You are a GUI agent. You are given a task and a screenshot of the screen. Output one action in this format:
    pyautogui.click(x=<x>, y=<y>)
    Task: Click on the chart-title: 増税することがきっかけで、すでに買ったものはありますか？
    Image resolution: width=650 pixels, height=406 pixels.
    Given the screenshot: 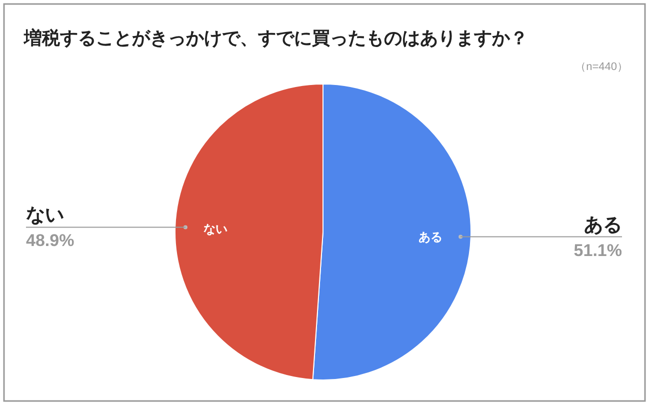 What is the action you would take?
    pyautogui.click(x=275, y=37)
    